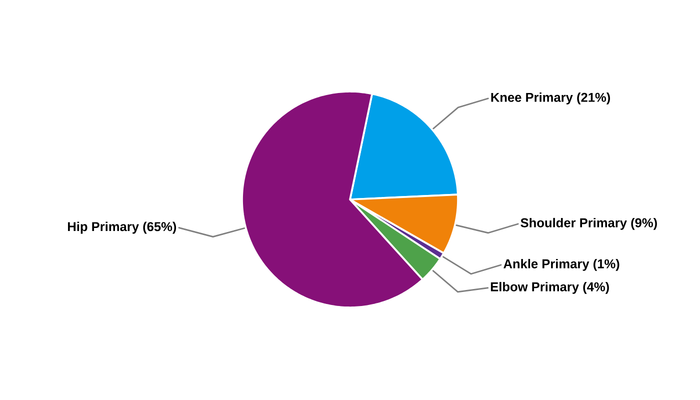  What do you see at coordinates (103, 228) in the screenshot?
I see `slice-label: Hip Primary` at bounding box center [103, 228].